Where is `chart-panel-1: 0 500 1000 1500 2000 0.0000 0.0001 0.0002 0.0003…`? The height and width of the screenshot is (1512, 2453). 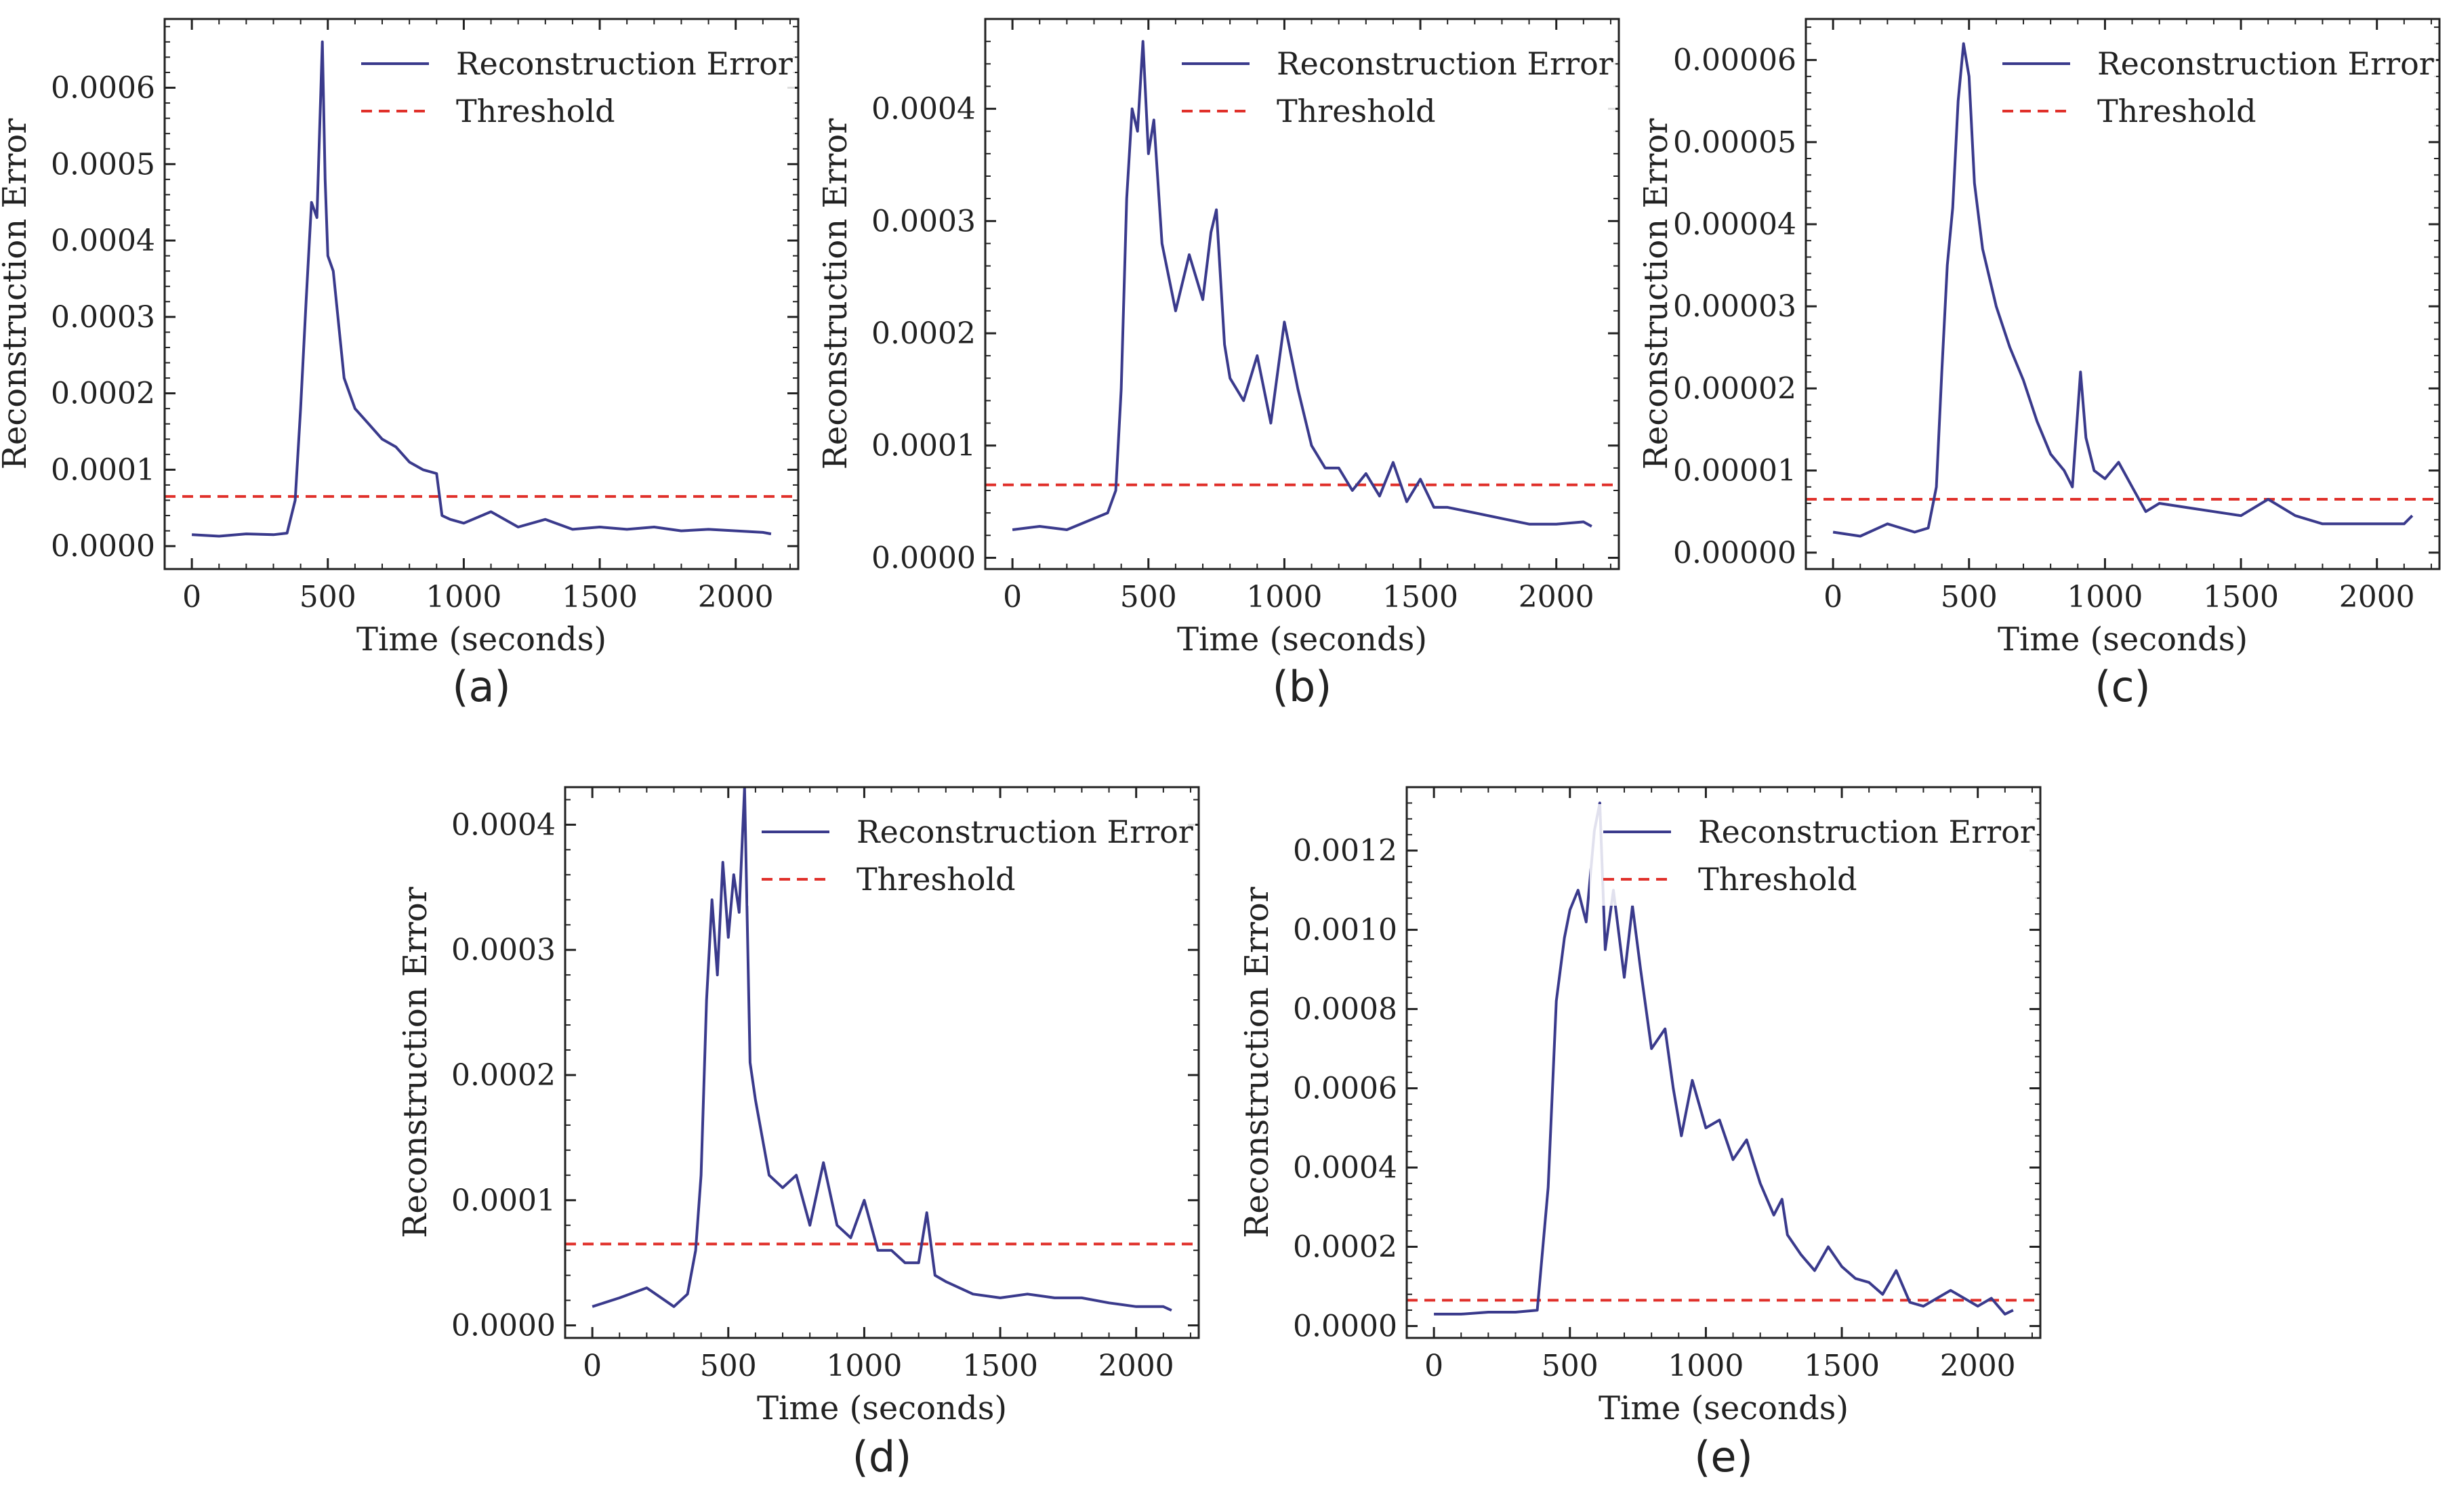
chart-panel-1: 0 500 1000 1500 2000 0.0000 0.0001 0.0002 0.0003… is located at coordinates (400, 364).